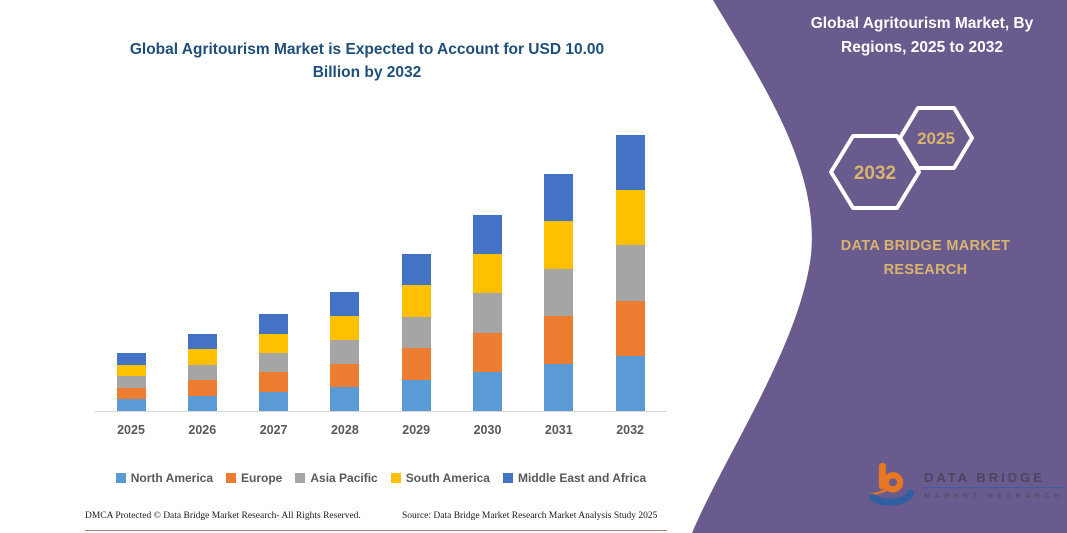 Image resolution: width=1067 pixels, height=533 pixels. What do you see at coordinates (344, 478) in the screenshot?
I see `legend-label: Asia Pacific` at bounding box center [344, 478].